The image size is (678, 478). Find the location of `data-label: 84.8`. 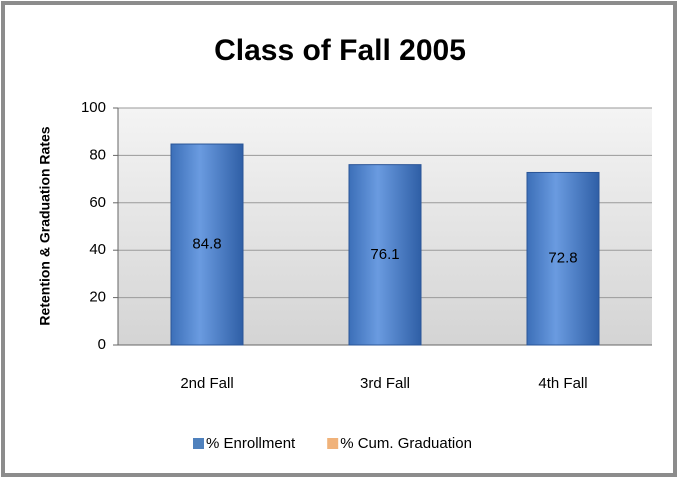

data-label: 84.8 is located at coordinates (206, 243).